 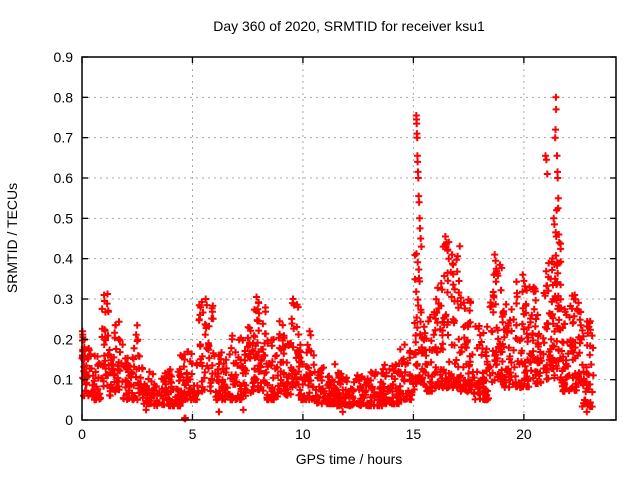 I want to click on x-tick-label: 0, so click(x=82, y=434).